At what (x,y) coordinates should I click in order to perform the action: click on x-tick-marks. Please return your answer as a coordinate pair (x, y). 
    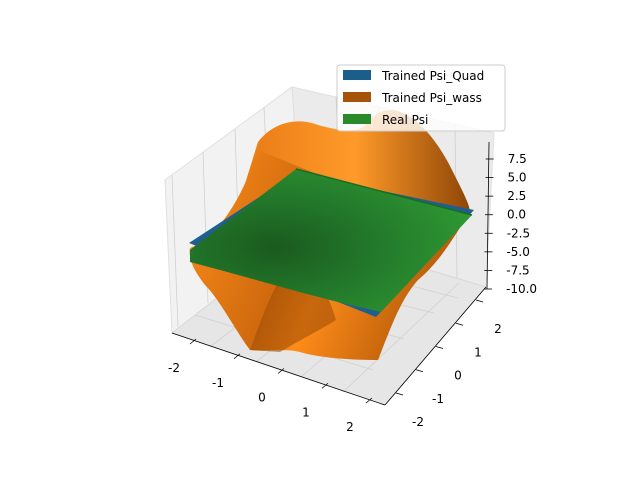
    Looking at the image, I should click on (281, 371).